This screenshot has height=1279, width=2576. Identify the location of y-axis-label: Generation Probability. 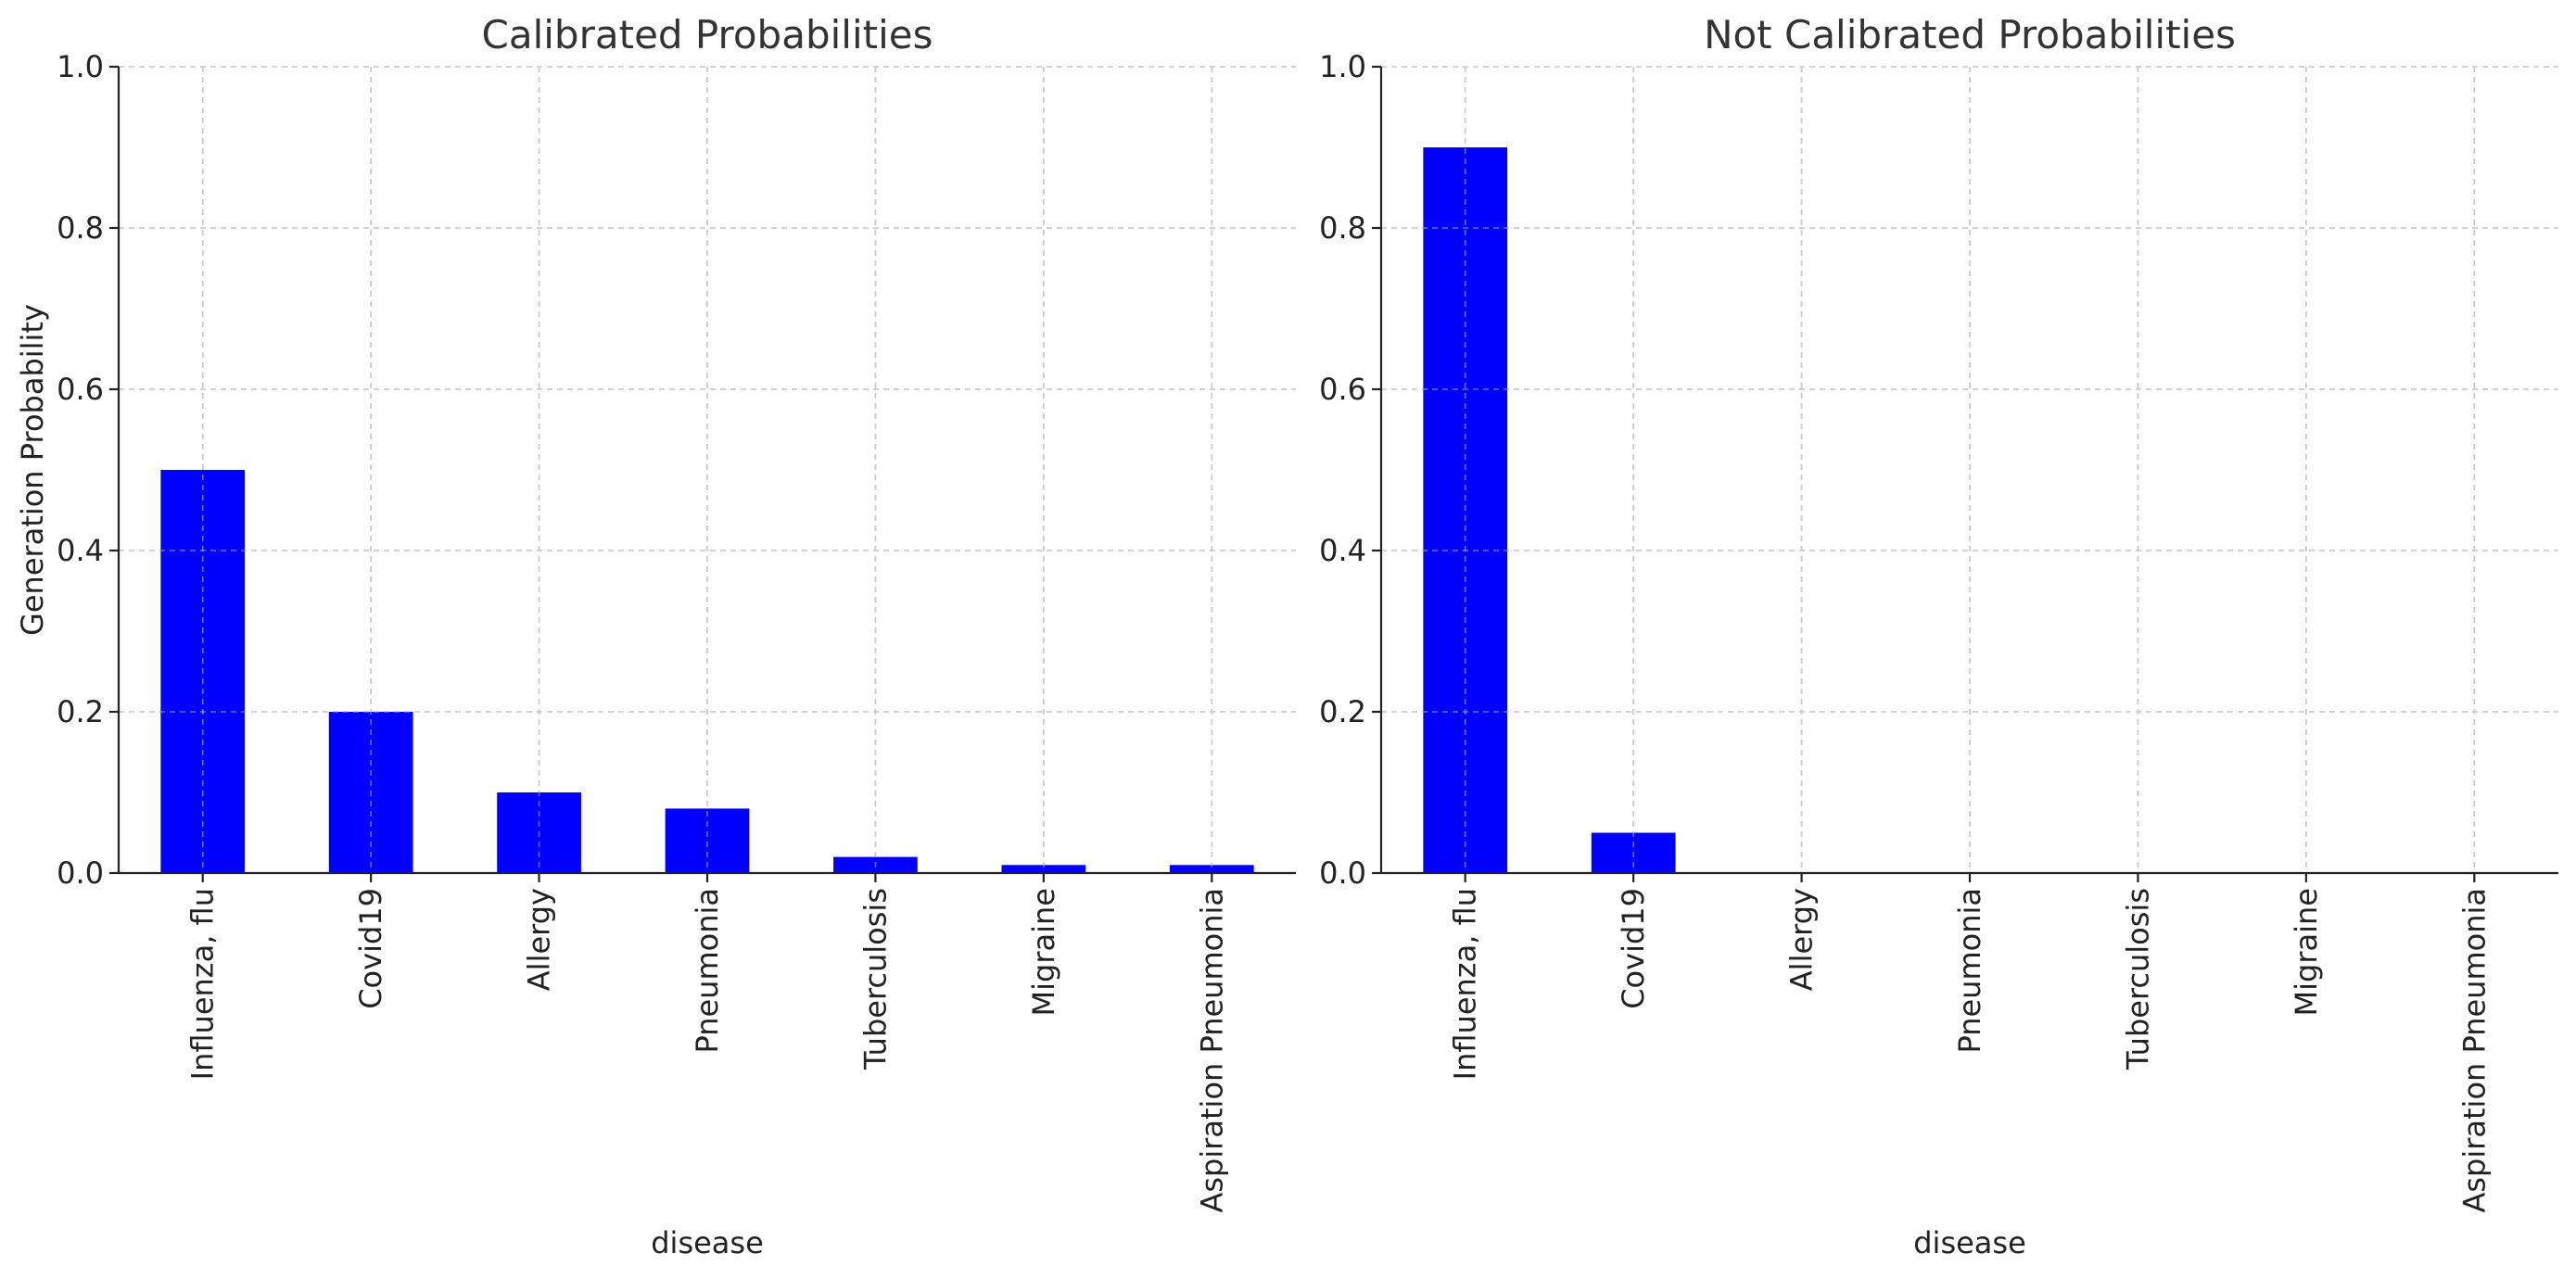
(32, 470).